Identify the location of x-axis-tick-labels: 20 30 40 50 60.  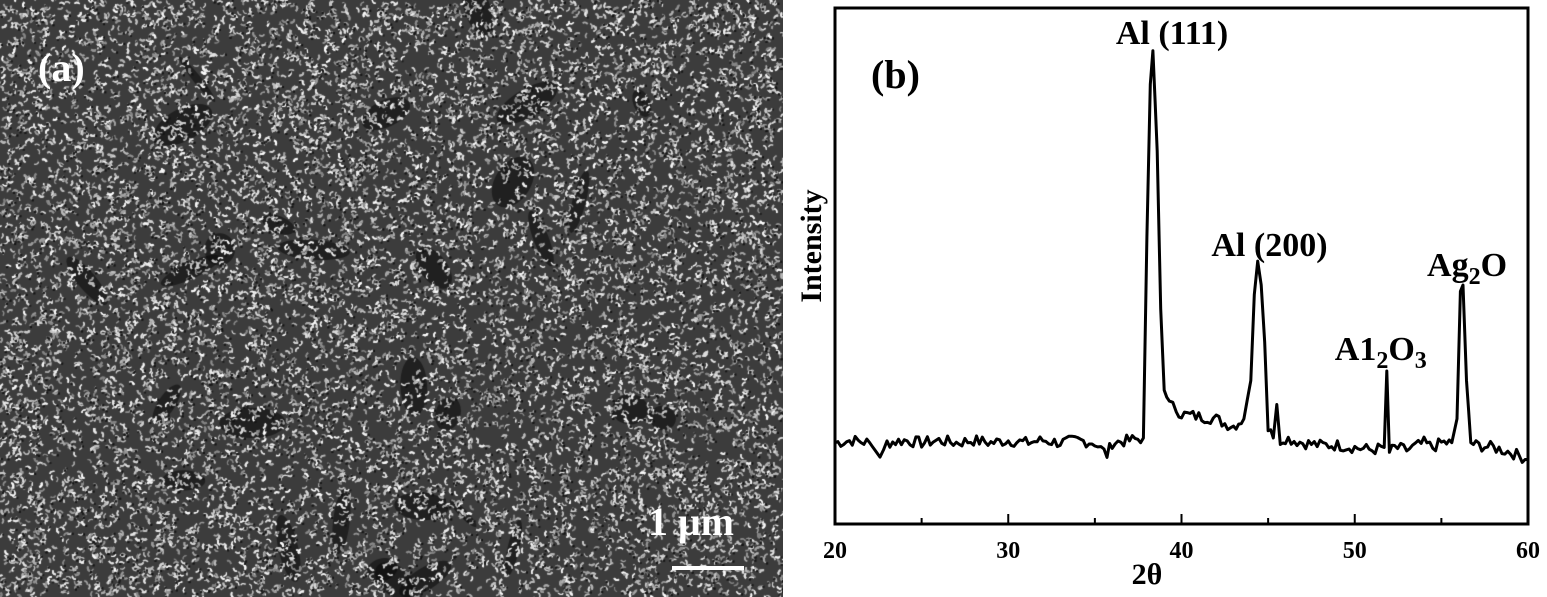
(1181, 551).